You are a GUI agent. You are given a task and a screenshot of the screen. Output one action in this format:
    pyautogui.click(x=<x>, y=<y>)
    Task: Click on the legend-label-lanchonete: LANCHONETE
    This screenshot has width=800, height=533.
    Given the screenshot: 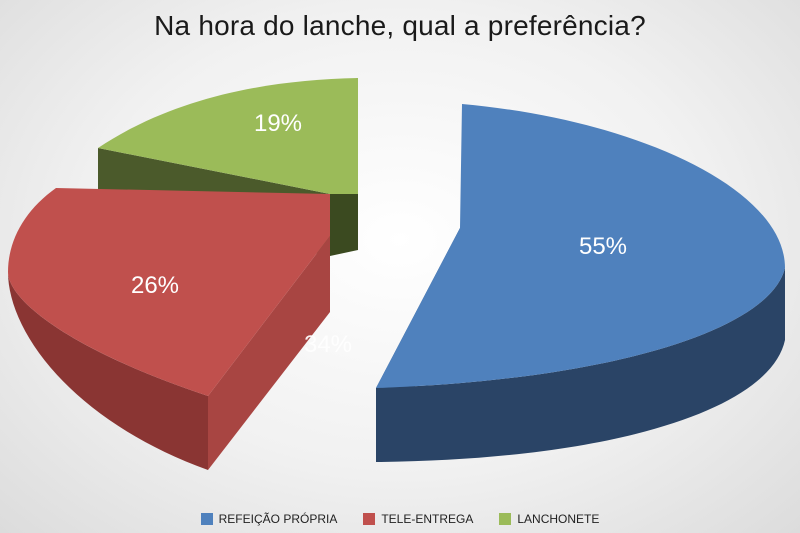 What is the action you would take?
    pyautogui.click(x=558, y=519)
    